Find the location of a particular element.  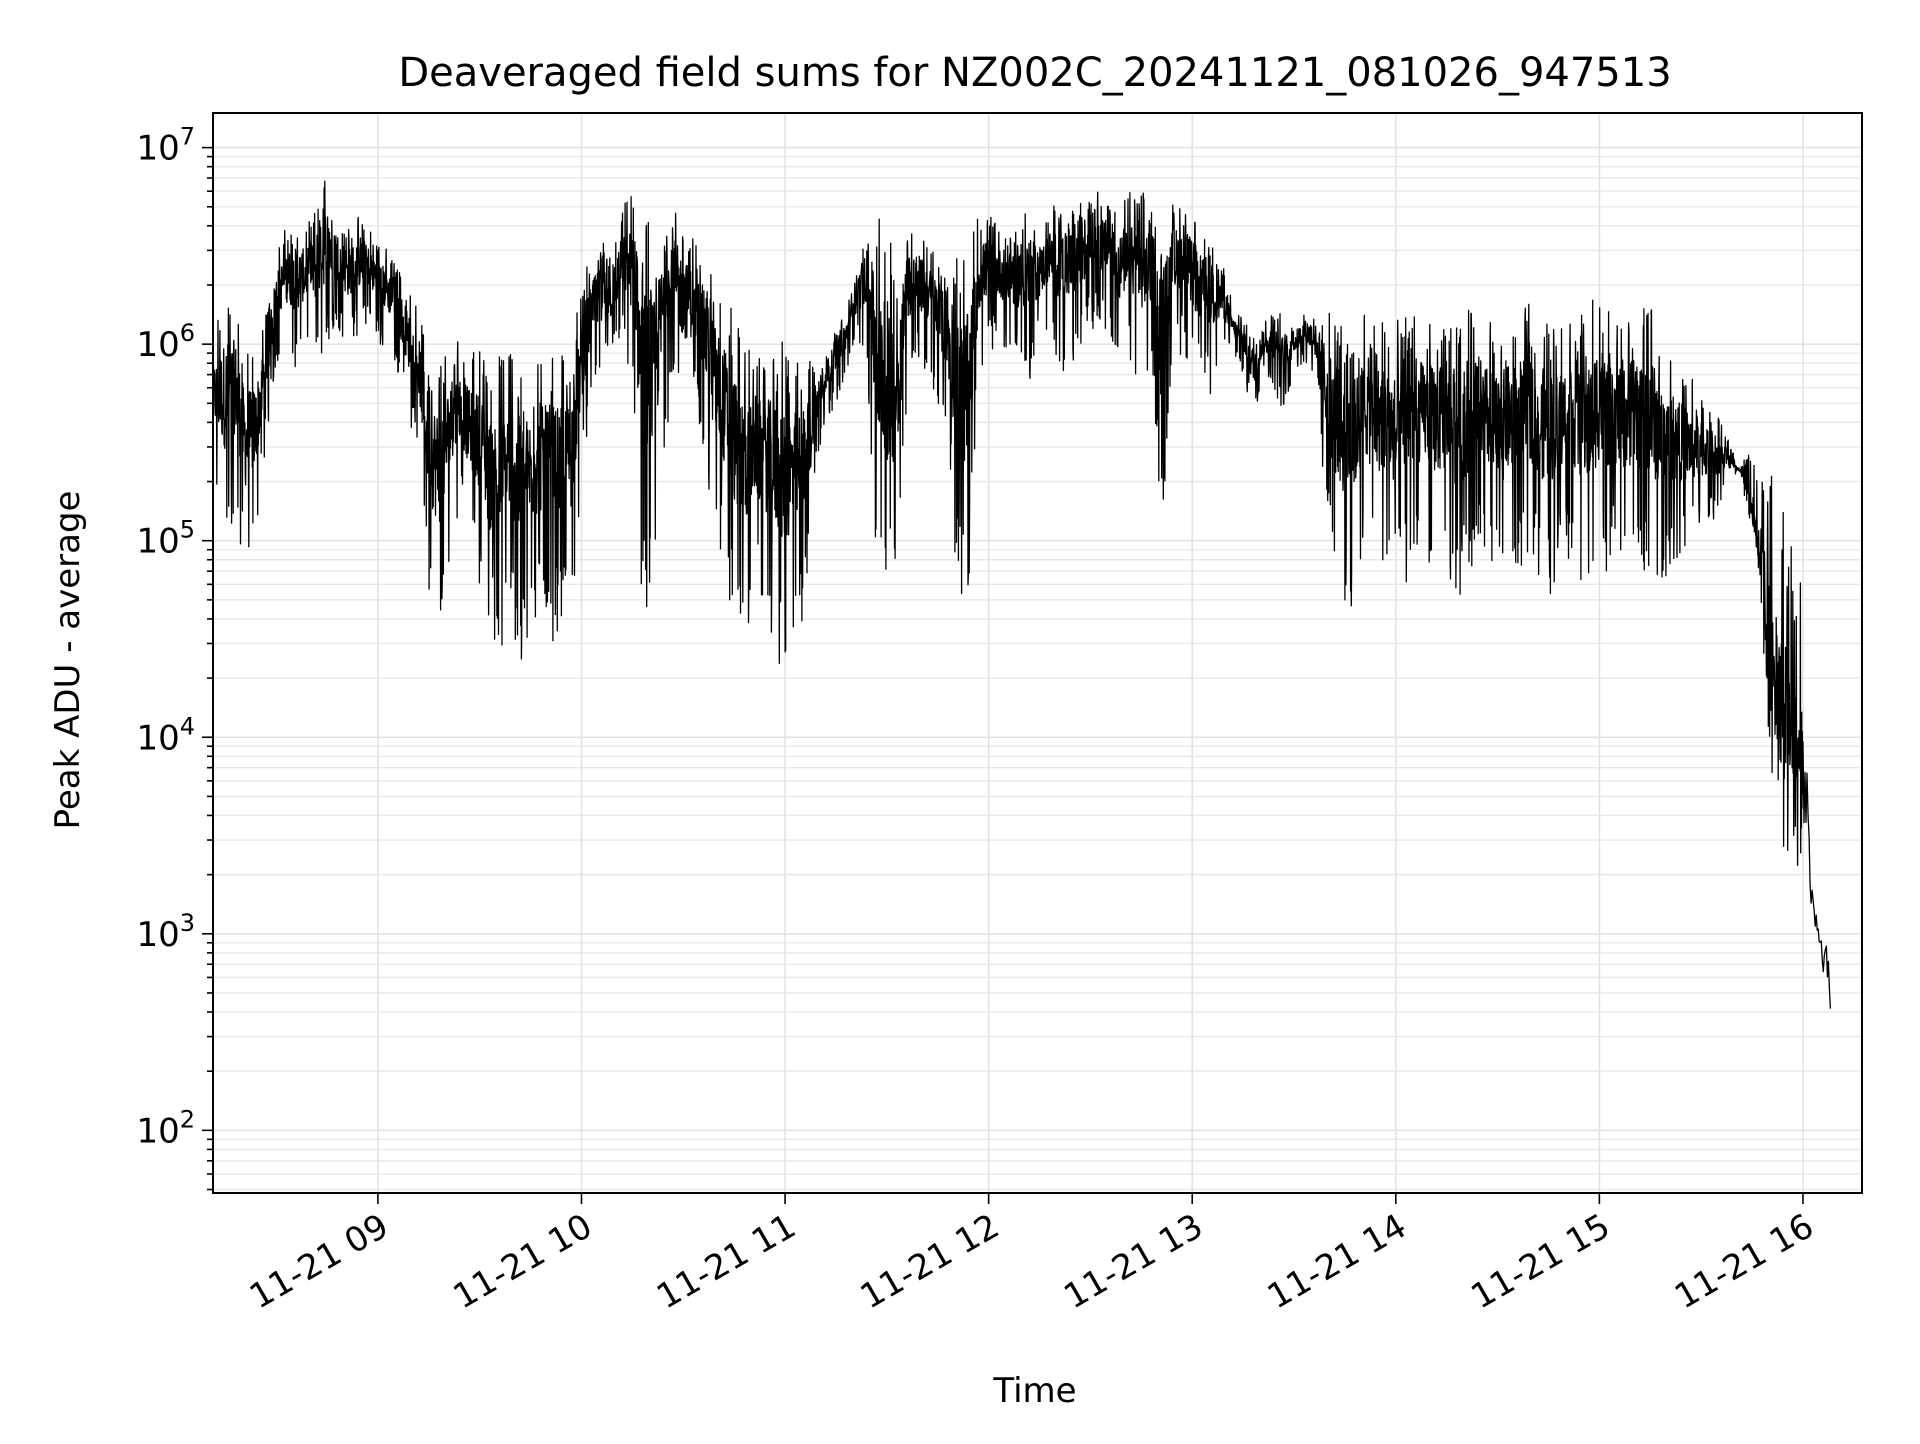

x-axis-label: Time is located at coordinates (1034, 1391).